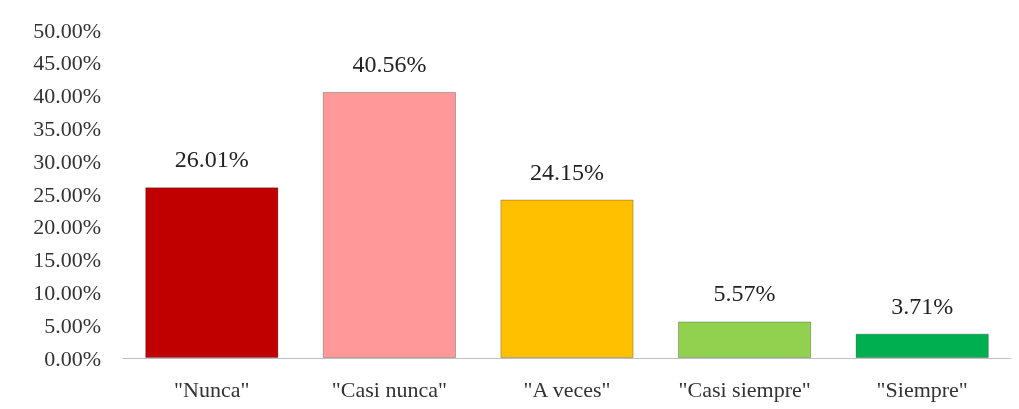 This screenshot has width=1019, height=409. Describe the element at coordinates (67, 96) in the screenshot. I see `y-tick-label: 40.00%` at that location.